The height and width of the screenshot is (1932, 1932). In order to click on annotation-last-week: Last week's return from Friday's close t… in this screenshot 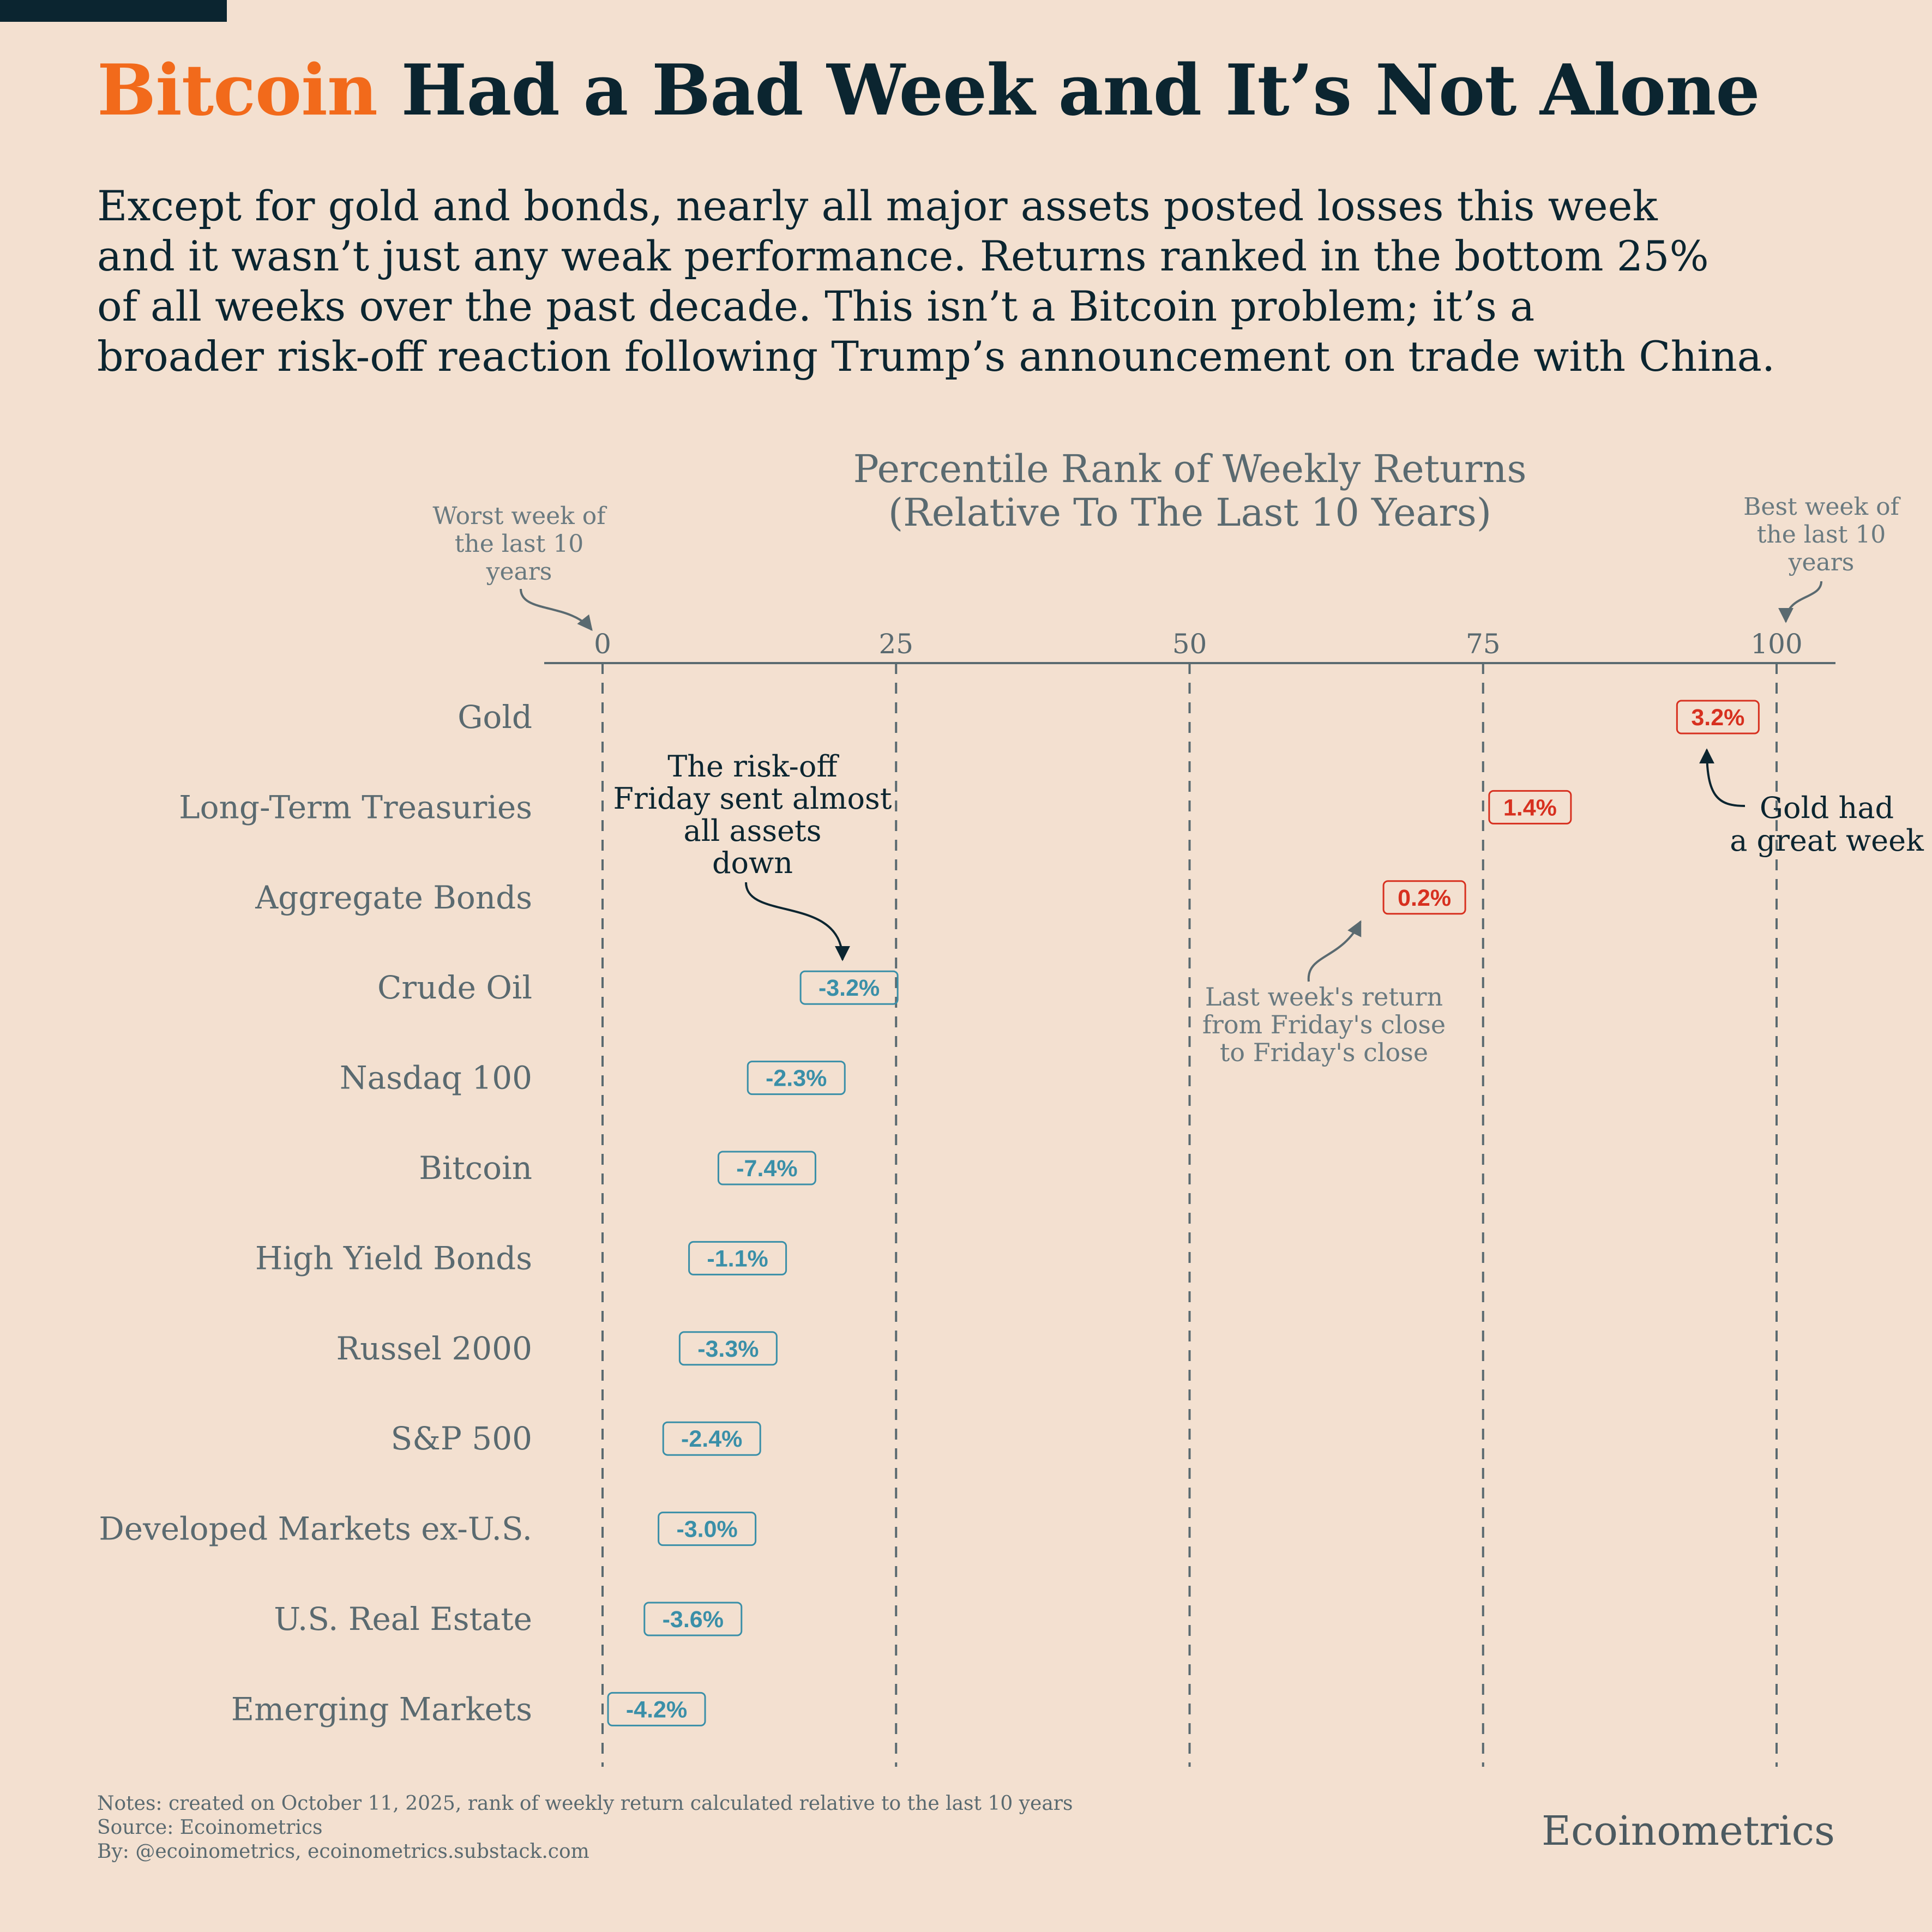, I will do `click(1324, 993)`.